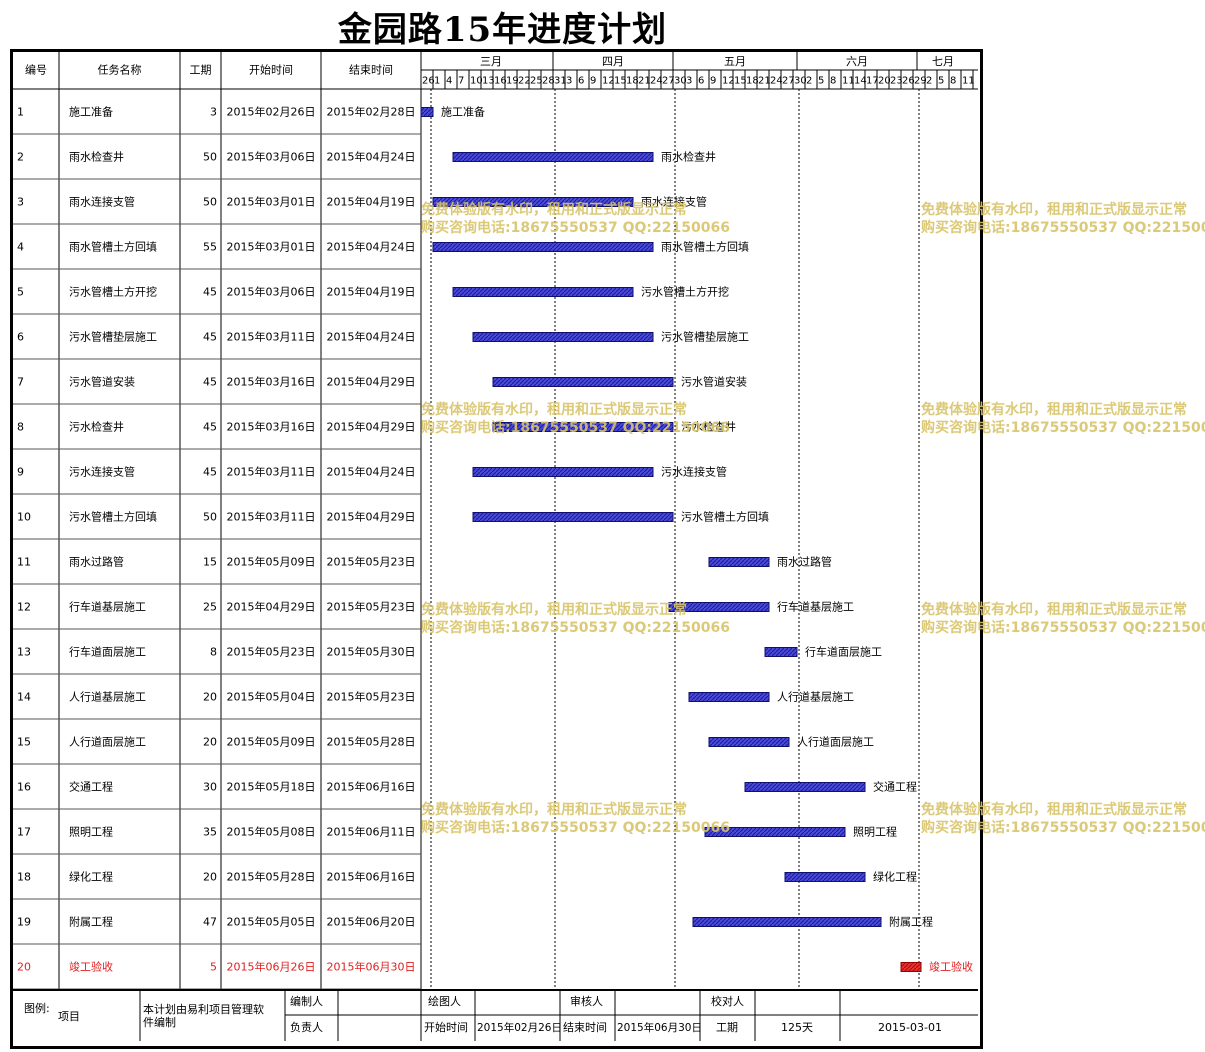 The width and height of the screenshot is (1205, 1052). What do you see at coordinates (896, 81) in the screenshot?
I see `day-tick-label: 23` at bounding box center [896, 81].